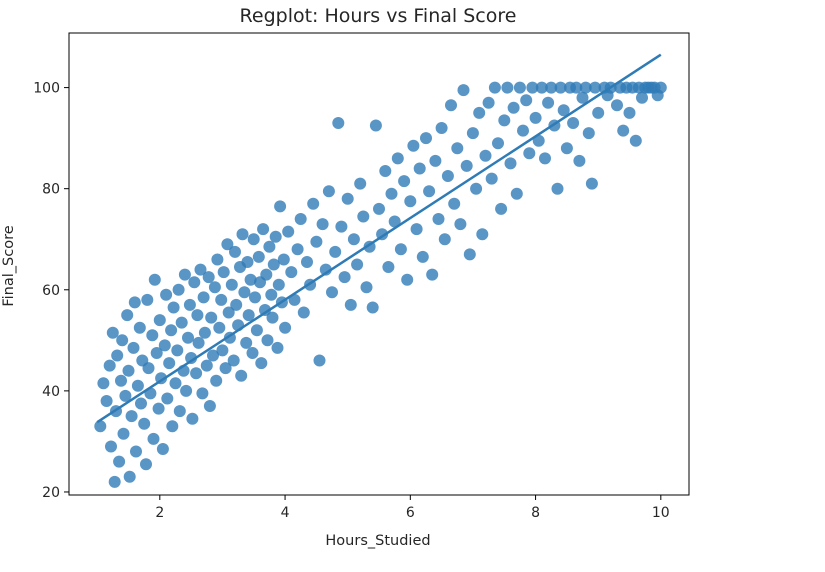  What do you see at coordinates (159, 513) in the screenshot?
I see `x-tick-label: 2` at bounding box center [159, 513].